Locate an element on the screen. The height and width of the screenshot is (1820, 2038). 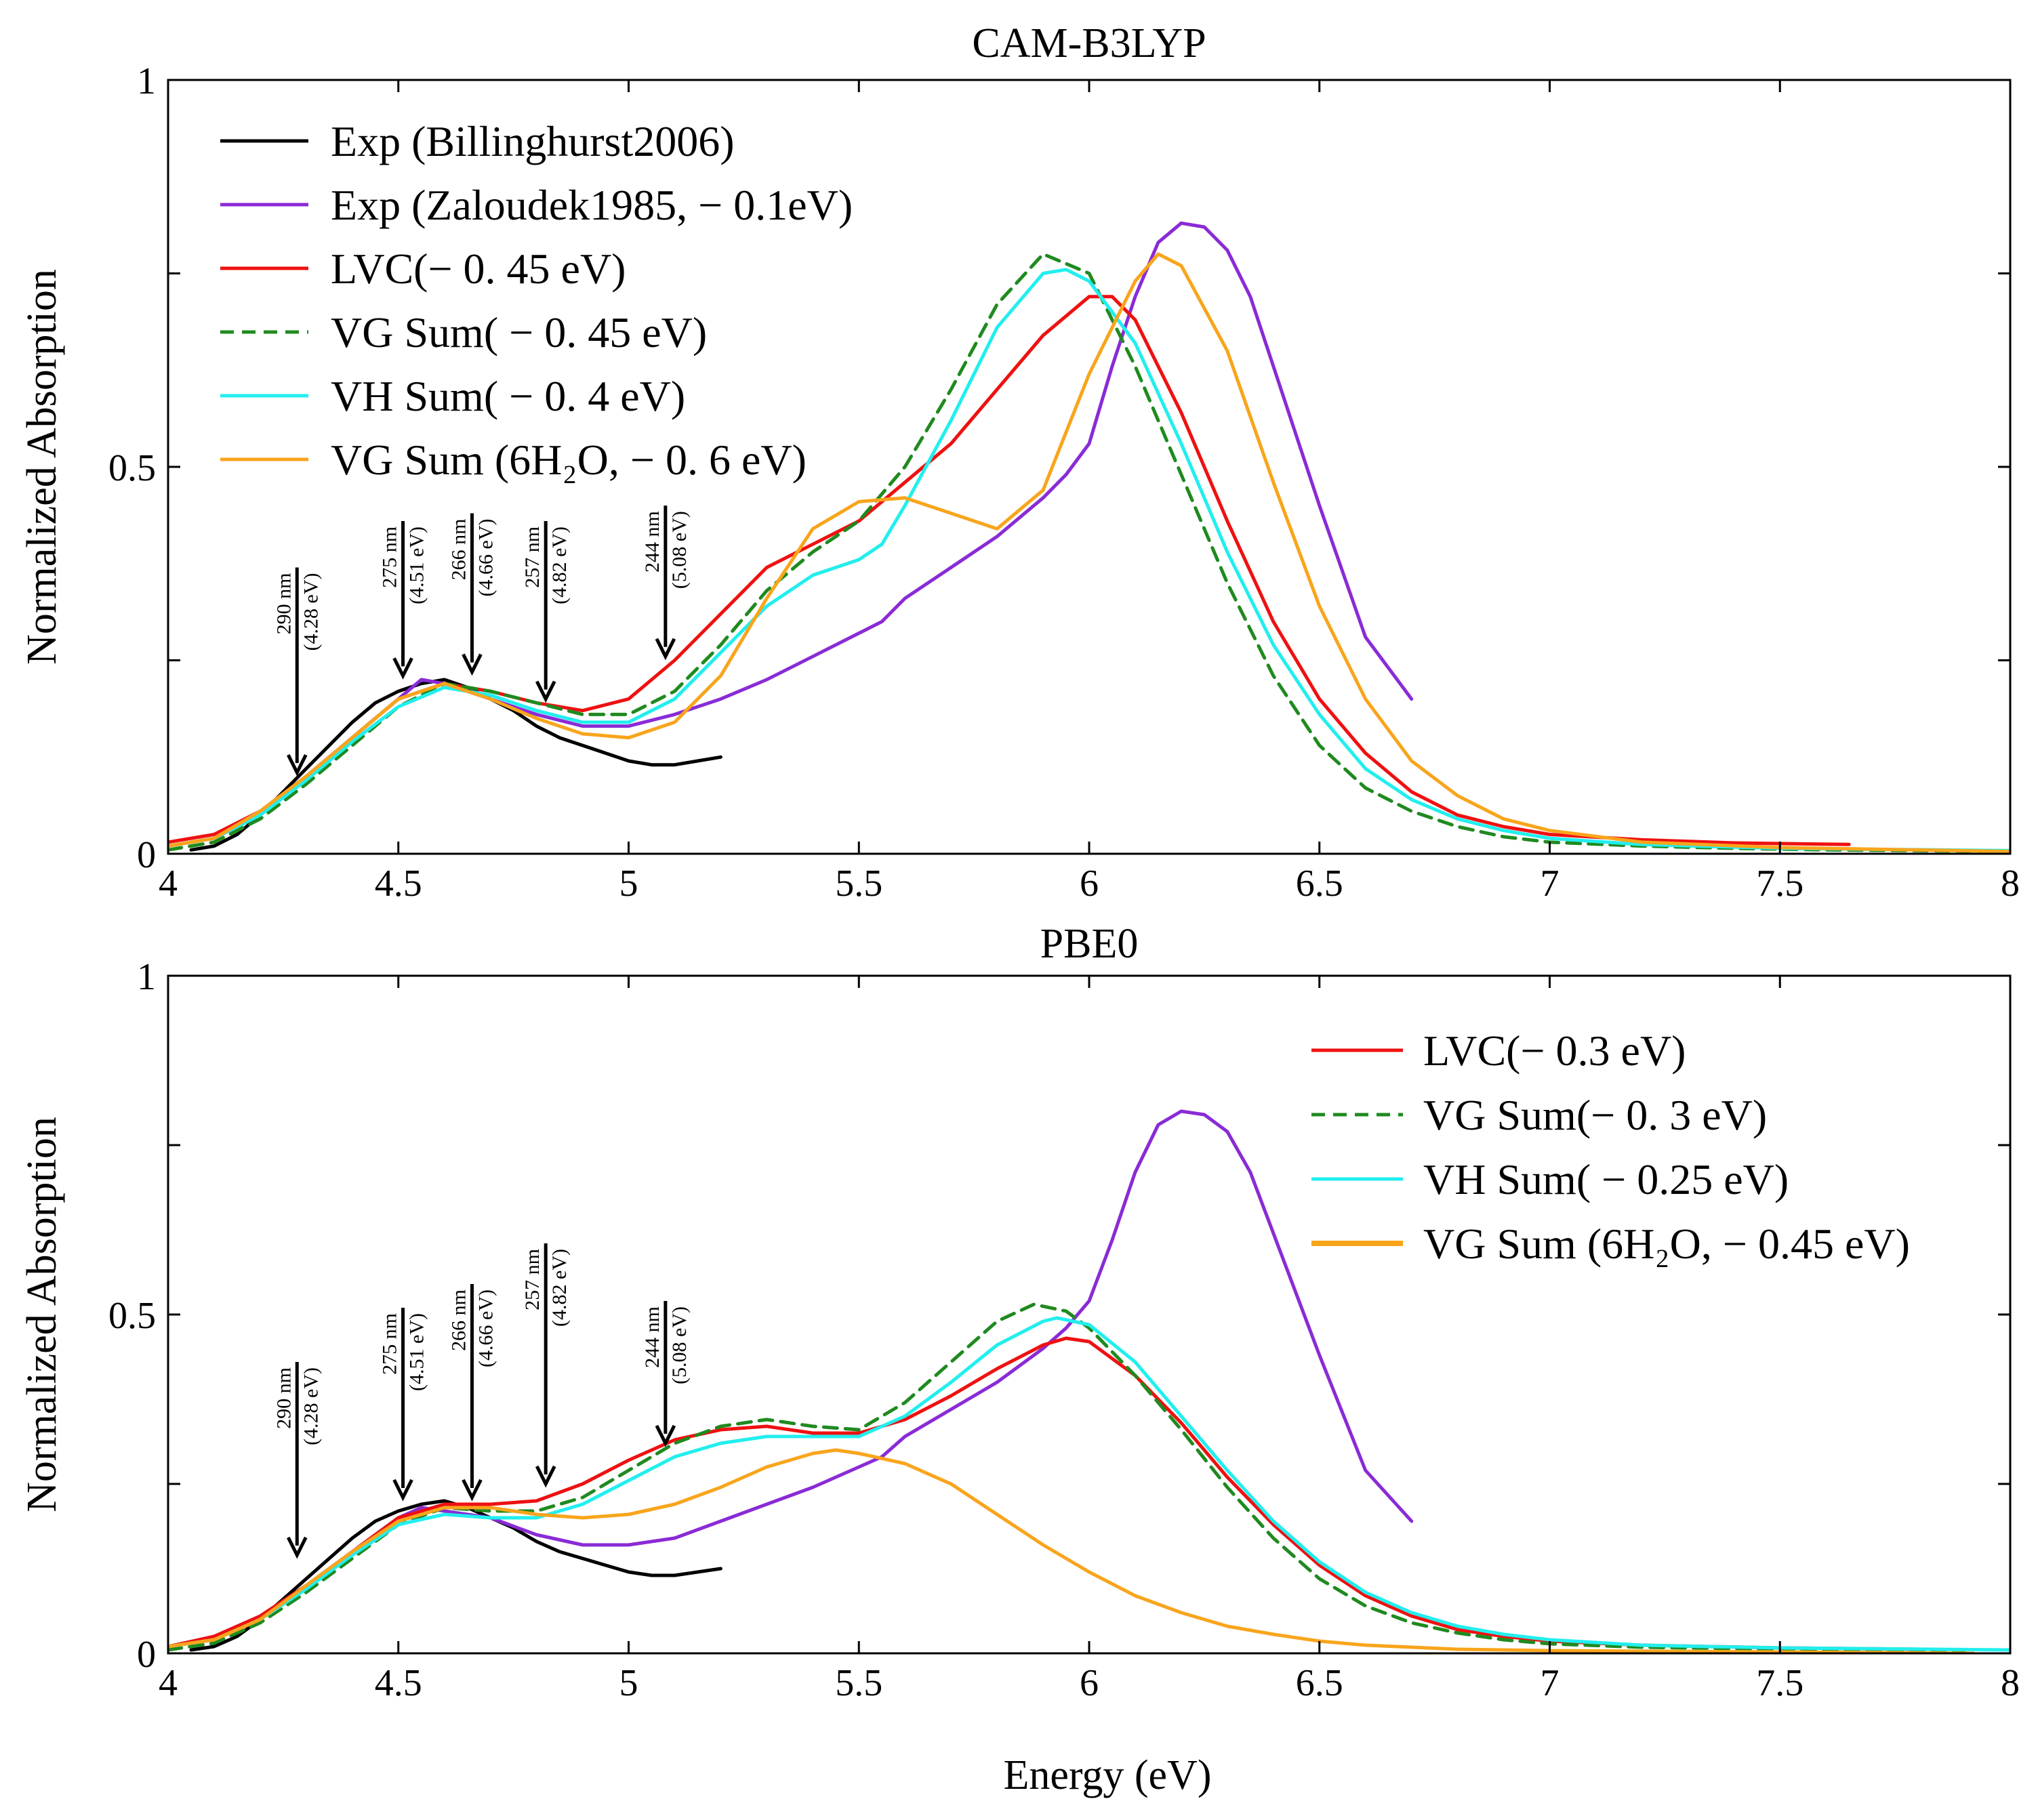
legend-label: LVC(− 0. 45 eV) is located at coordinates (478, 269).